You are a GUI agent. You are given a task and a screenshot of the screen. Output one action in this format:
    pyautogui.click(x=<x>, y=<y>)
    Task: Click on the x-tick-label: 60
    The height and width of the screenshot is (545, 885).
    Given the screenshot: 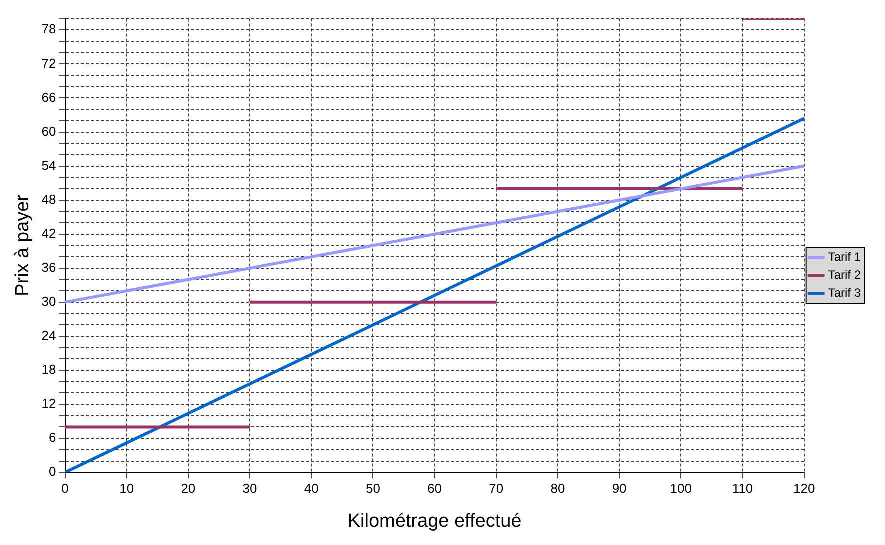 What is the action you would take?
    pyautogui.click(x=435, y=488)
    